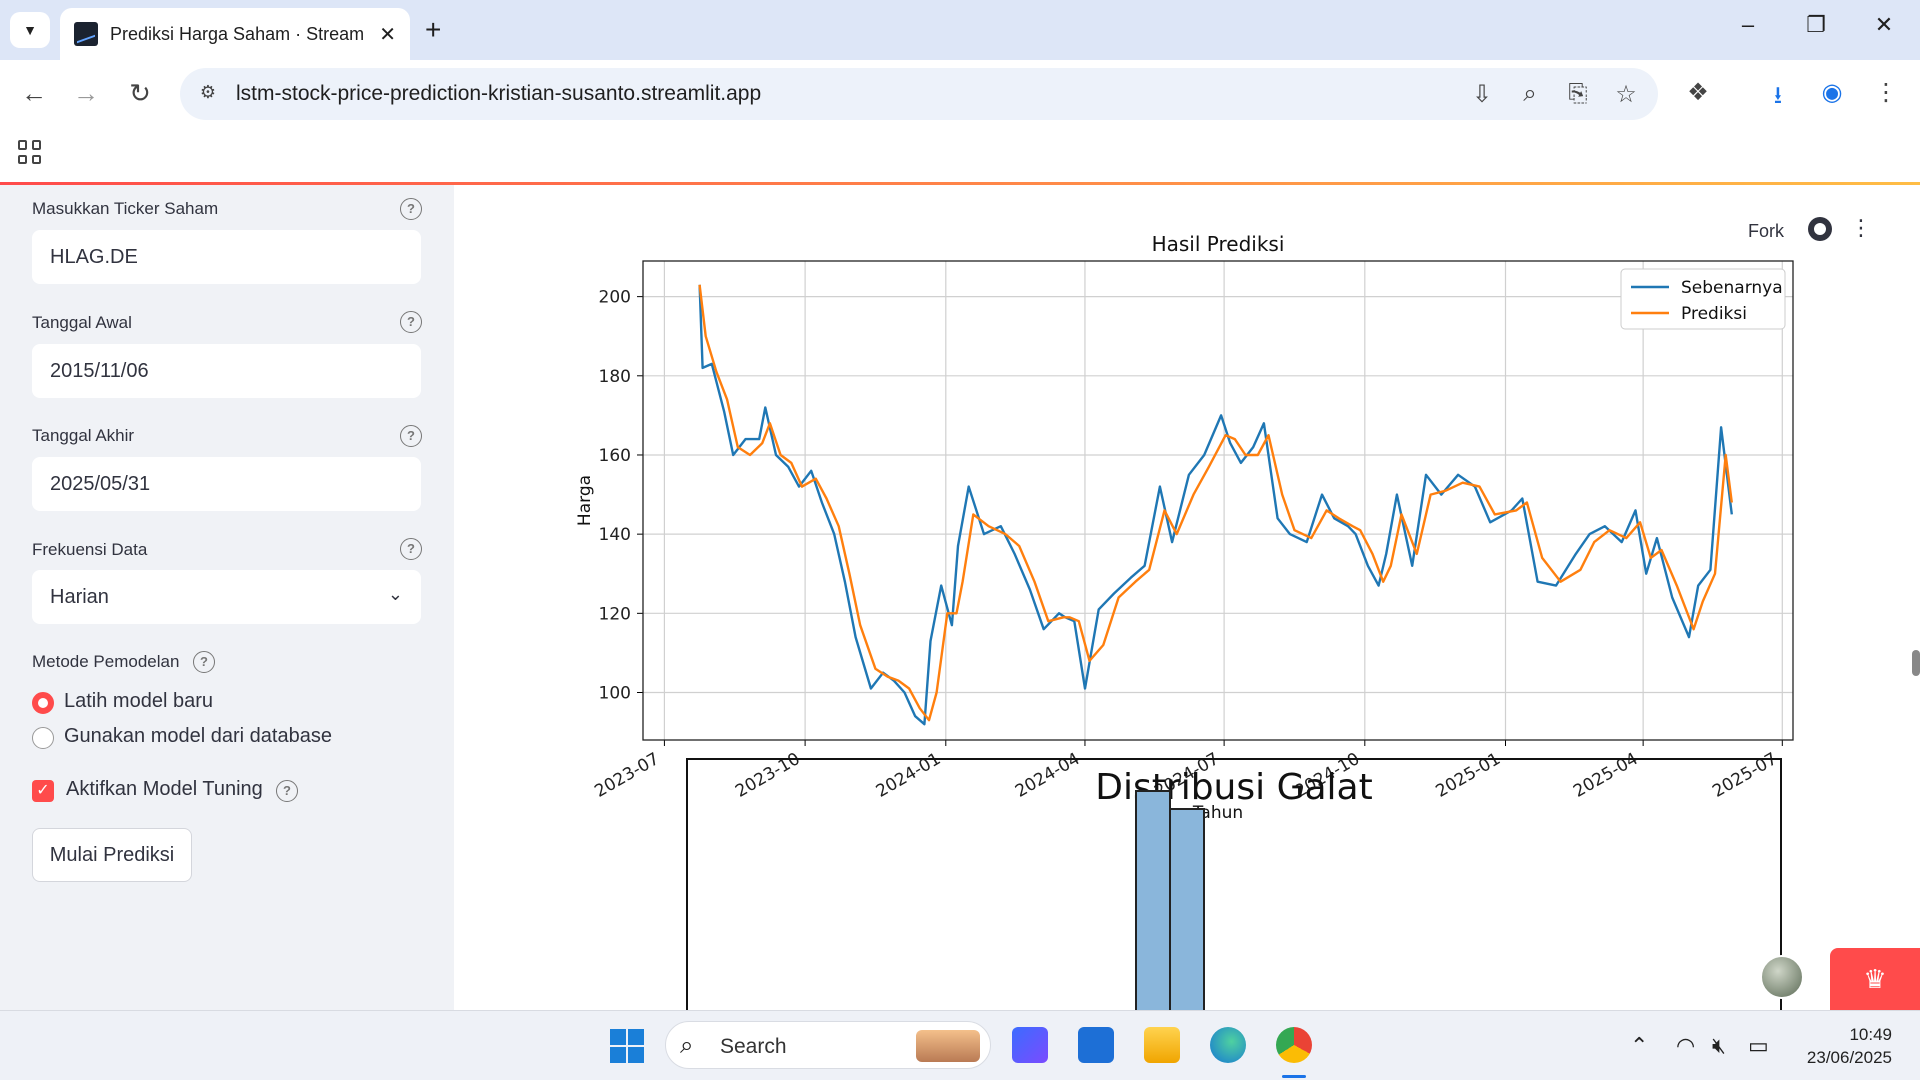  Describe the element at coordinates (627, 775) in the screenshot. I see `x-tick-label: 2023-07` at that location.